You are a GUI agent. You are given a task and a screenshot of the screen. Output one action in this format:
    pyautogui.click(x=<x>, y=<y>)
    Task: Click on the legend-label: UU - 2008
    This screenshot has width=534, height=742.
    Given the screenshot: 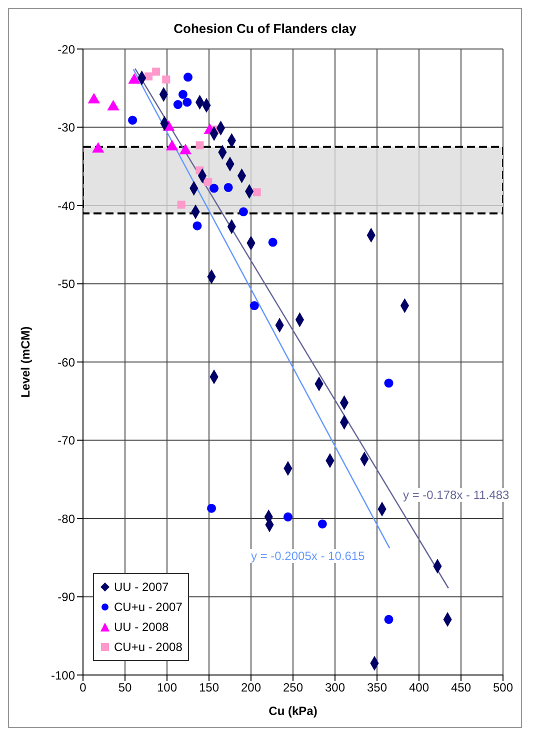 What is the action you would take?
    pyautogui.click(x=141, y=627)
    